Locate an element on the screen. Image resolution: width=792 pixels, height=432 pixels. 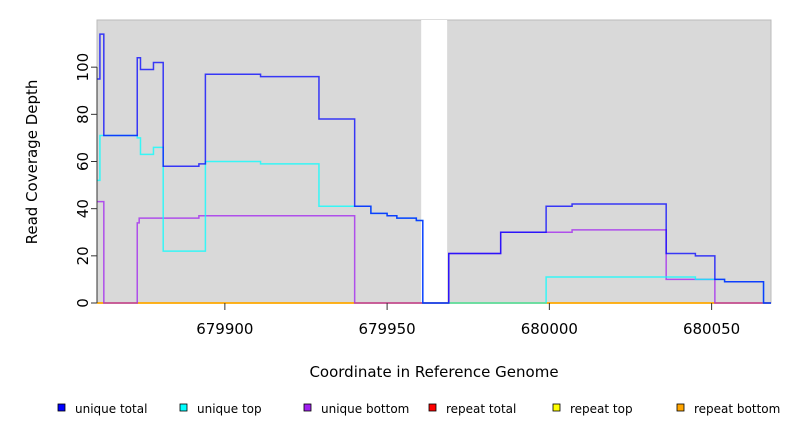
y-tick-label: 60 is located at coordinates (83, 161).